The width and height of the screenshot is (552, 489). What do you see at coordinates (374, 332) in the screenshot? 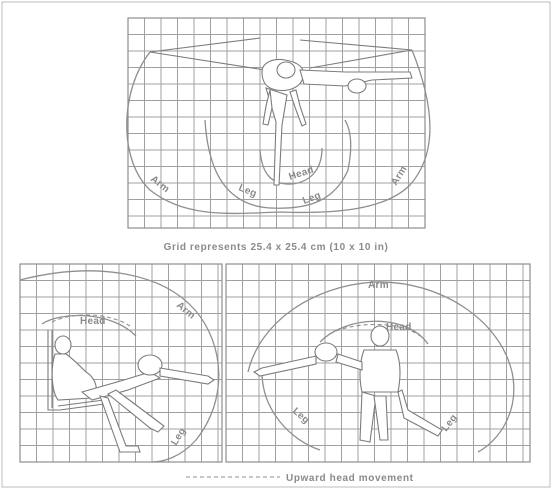
I see `front-head-arc` at bounding box center [374, 332].